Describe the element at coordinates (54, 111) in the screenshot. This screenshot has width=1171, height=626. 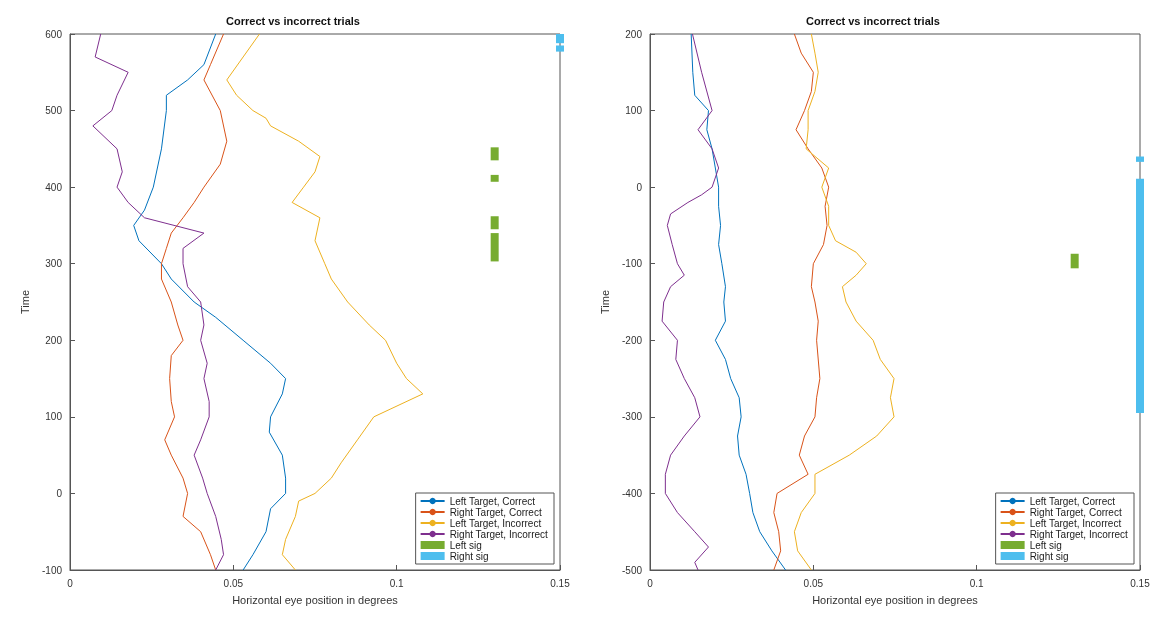
I see `y-tick-label: 500` at that location.